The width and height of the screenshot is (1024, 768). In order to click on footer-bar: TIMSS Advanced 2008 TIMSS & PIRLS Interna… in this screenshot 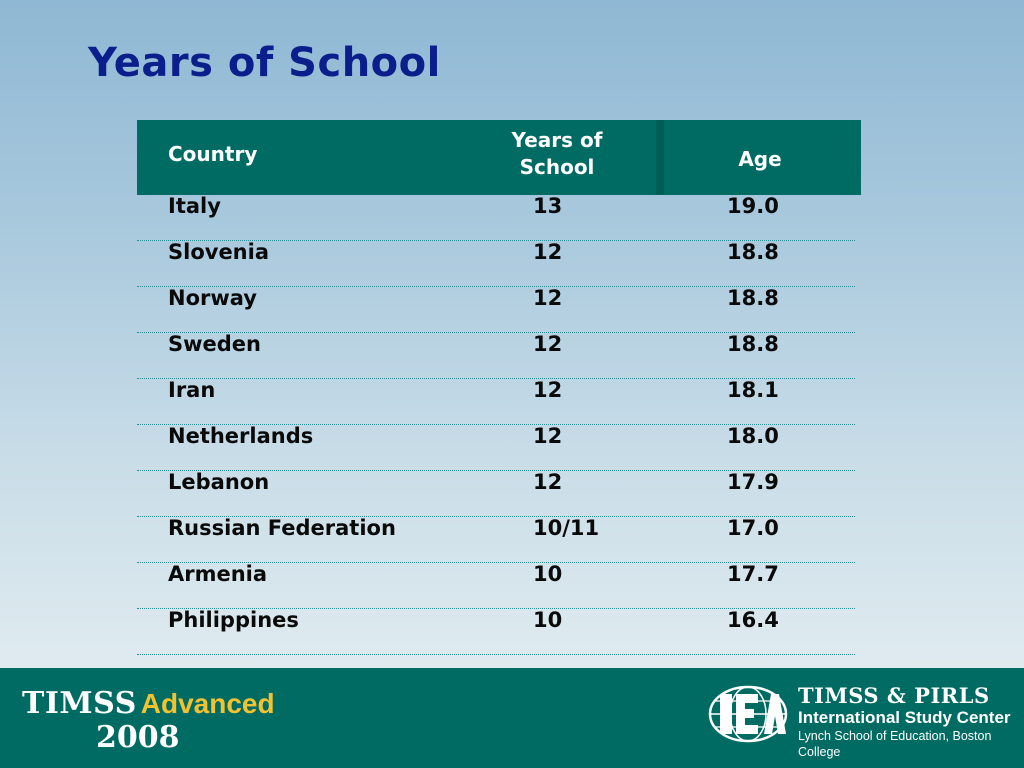, I will do `click(512, 718)`.